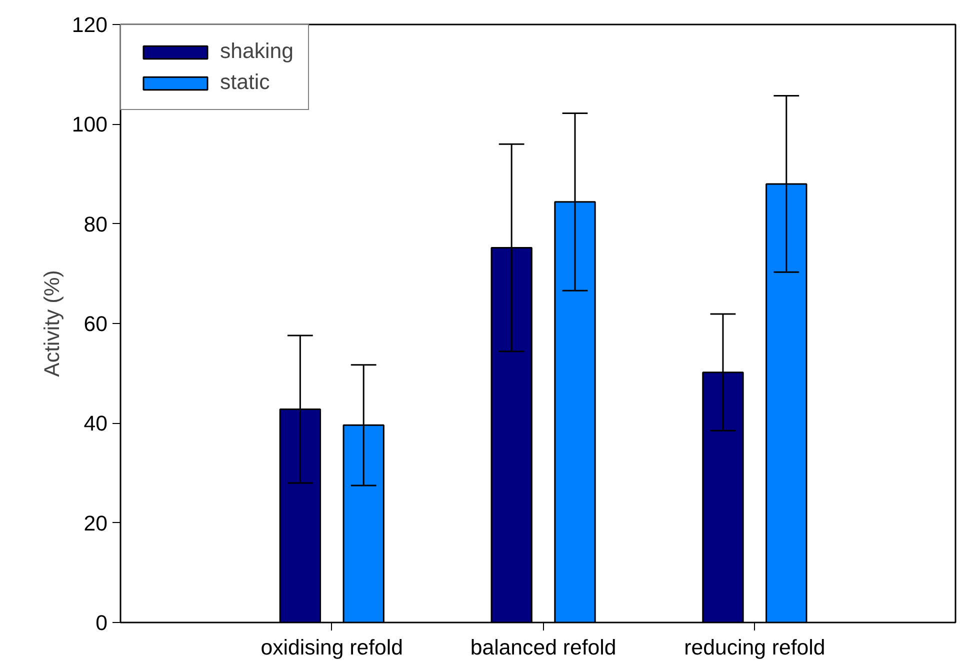 The height and width of the screenshot is (672, 960). Describe the element at coordinates (96, 324) in the screenshot. I see `y-tick-label: 60` at that location.